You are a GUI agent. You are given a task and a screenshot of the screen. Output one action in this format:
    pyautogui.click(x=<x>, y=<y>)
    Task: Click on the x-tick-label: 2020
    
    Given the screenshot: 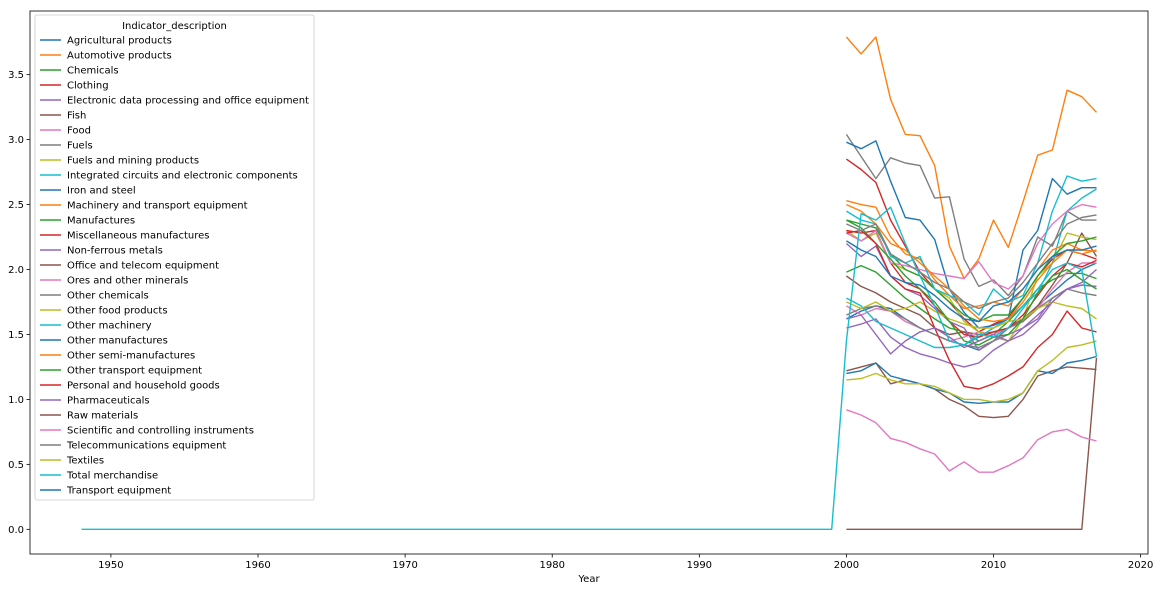 What is the action you would take?
    pyautogui.click(x=1140, y=565)
    